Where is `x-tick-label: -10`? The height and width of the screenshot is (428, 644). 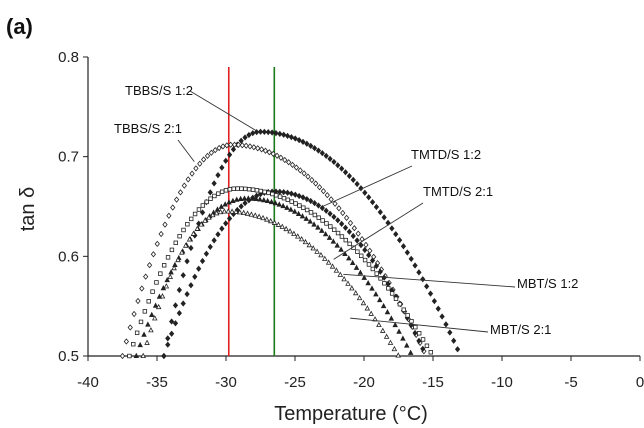
x-tick-label: -10 is located at coordinates (502, 382).